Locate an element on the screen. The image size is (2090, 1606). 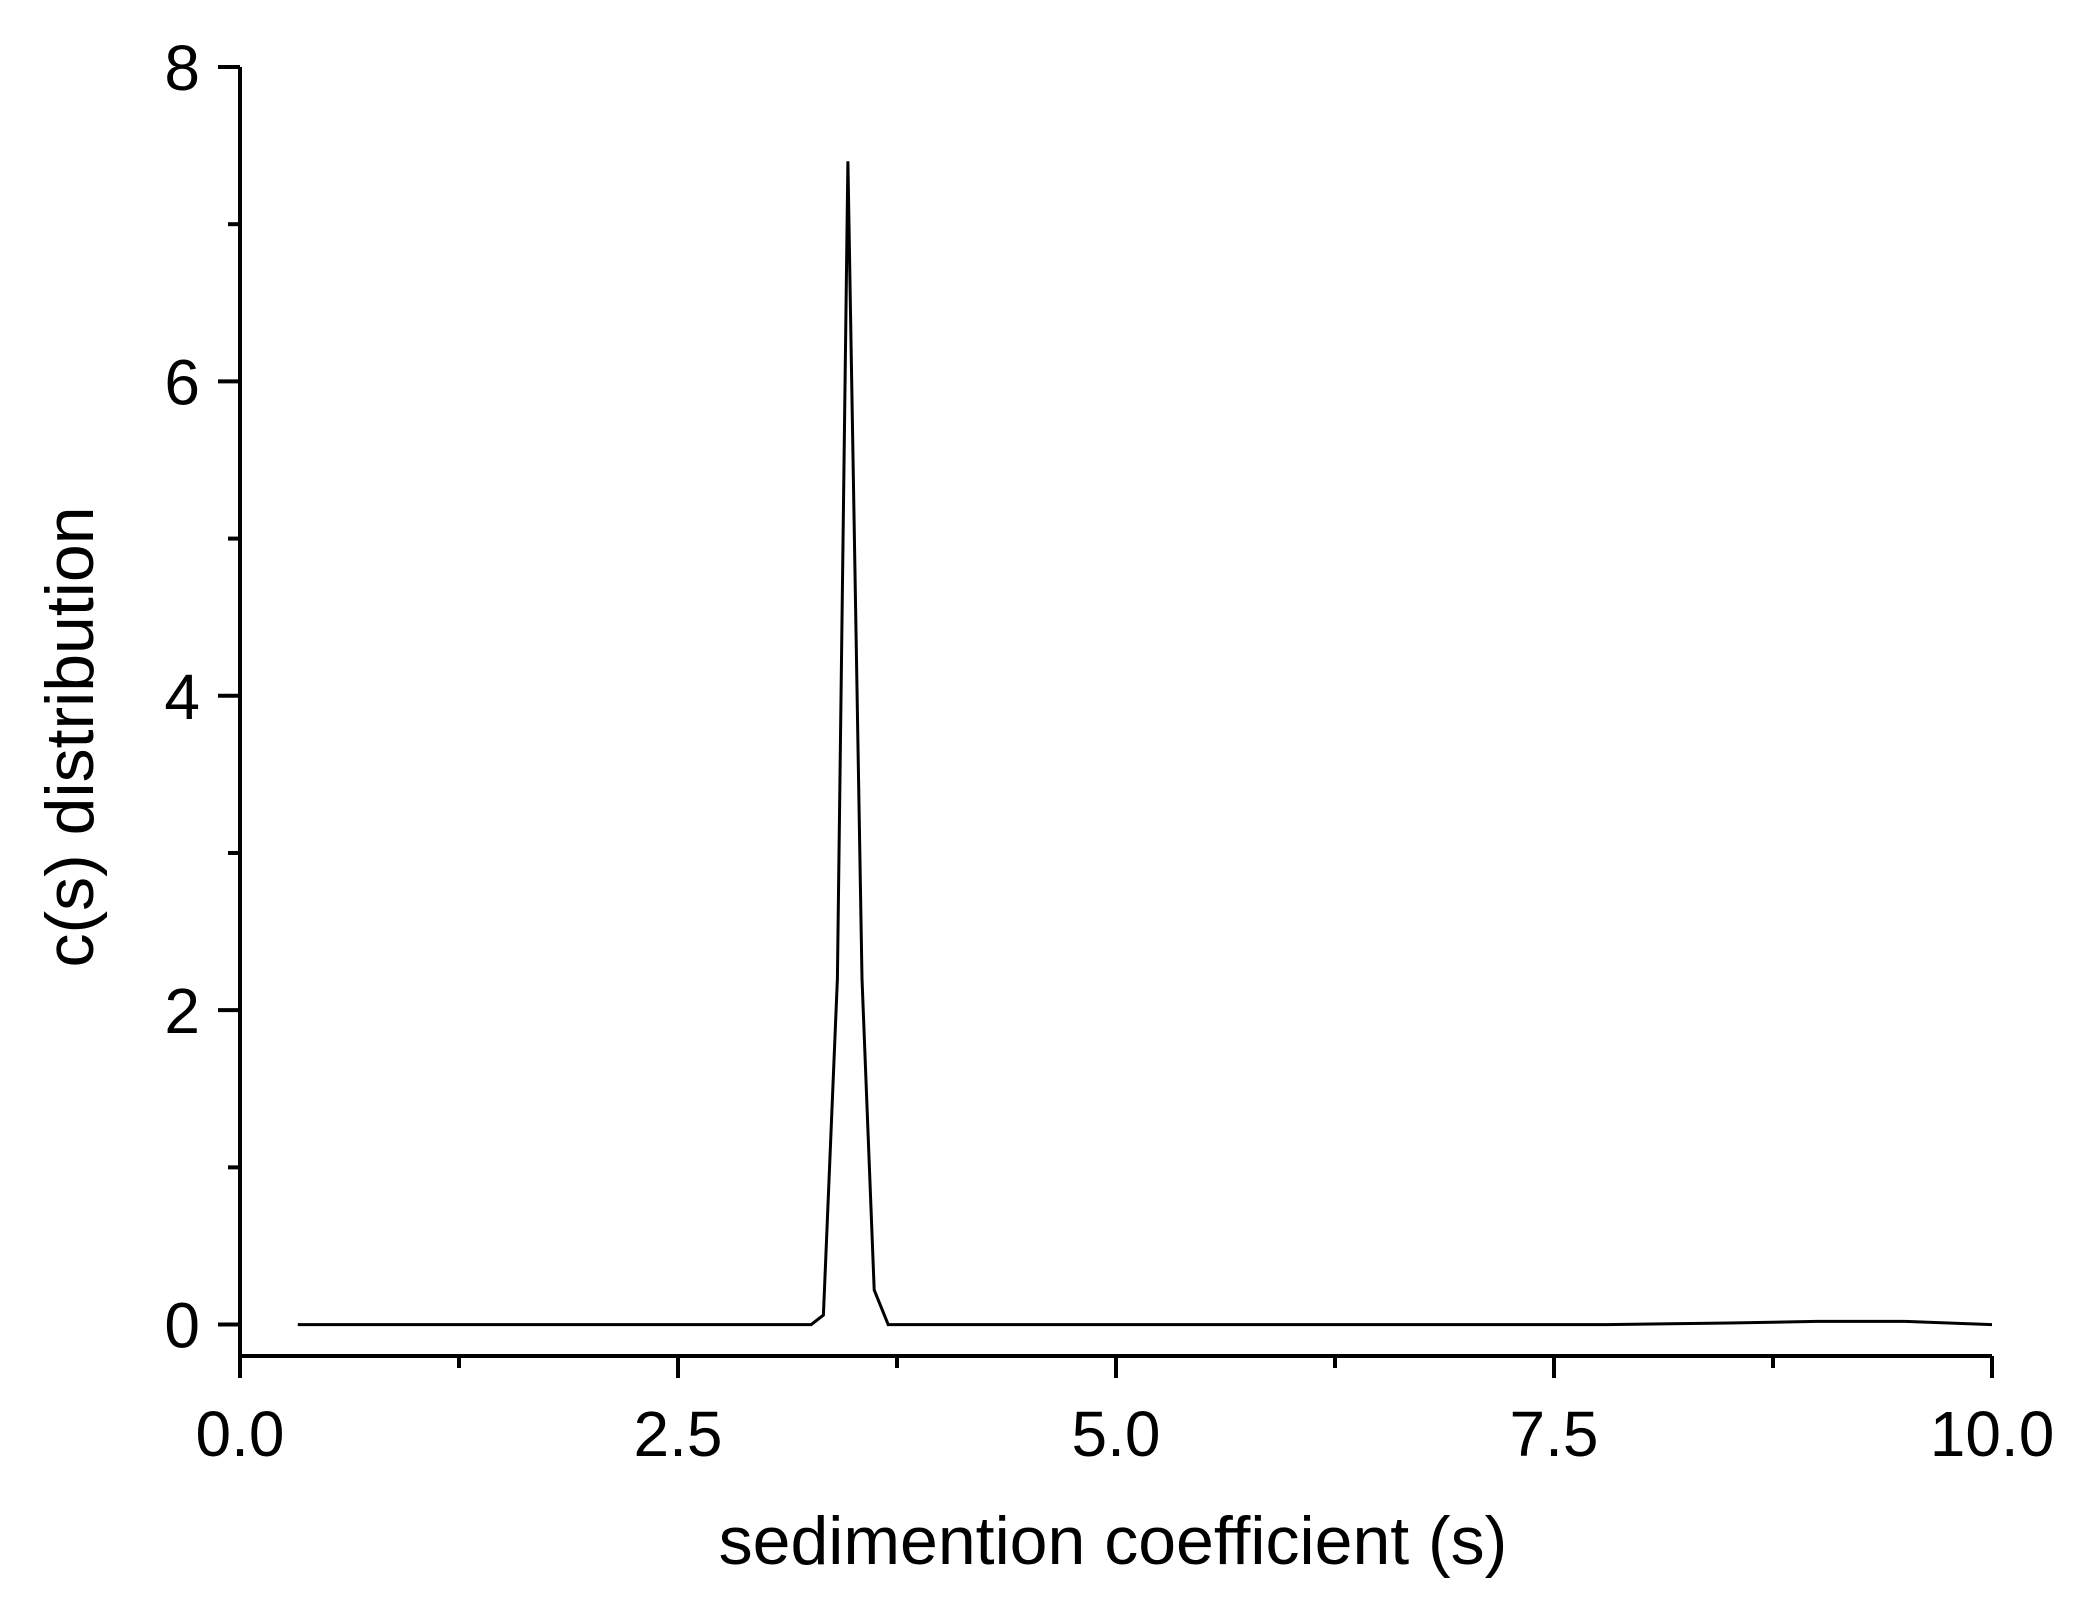
x-tick-label: 5.0 is located at coordinates (1116, 1434).